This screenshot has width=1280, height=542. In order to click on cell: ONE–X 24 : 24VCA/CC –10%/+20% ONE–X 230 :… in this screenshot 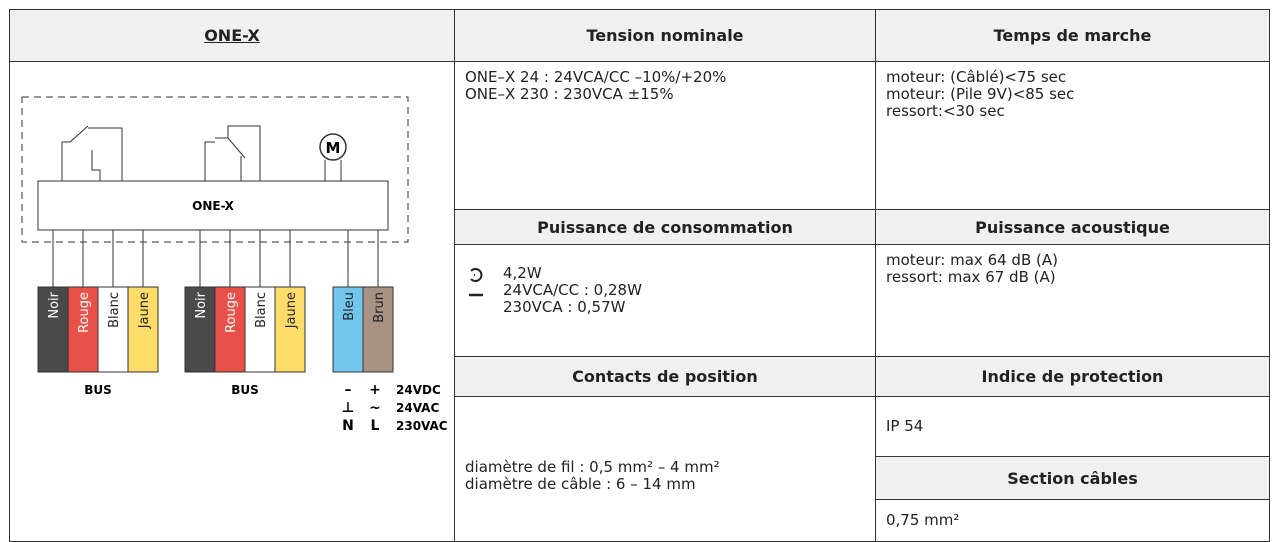, I will do `click(665, 135)`.